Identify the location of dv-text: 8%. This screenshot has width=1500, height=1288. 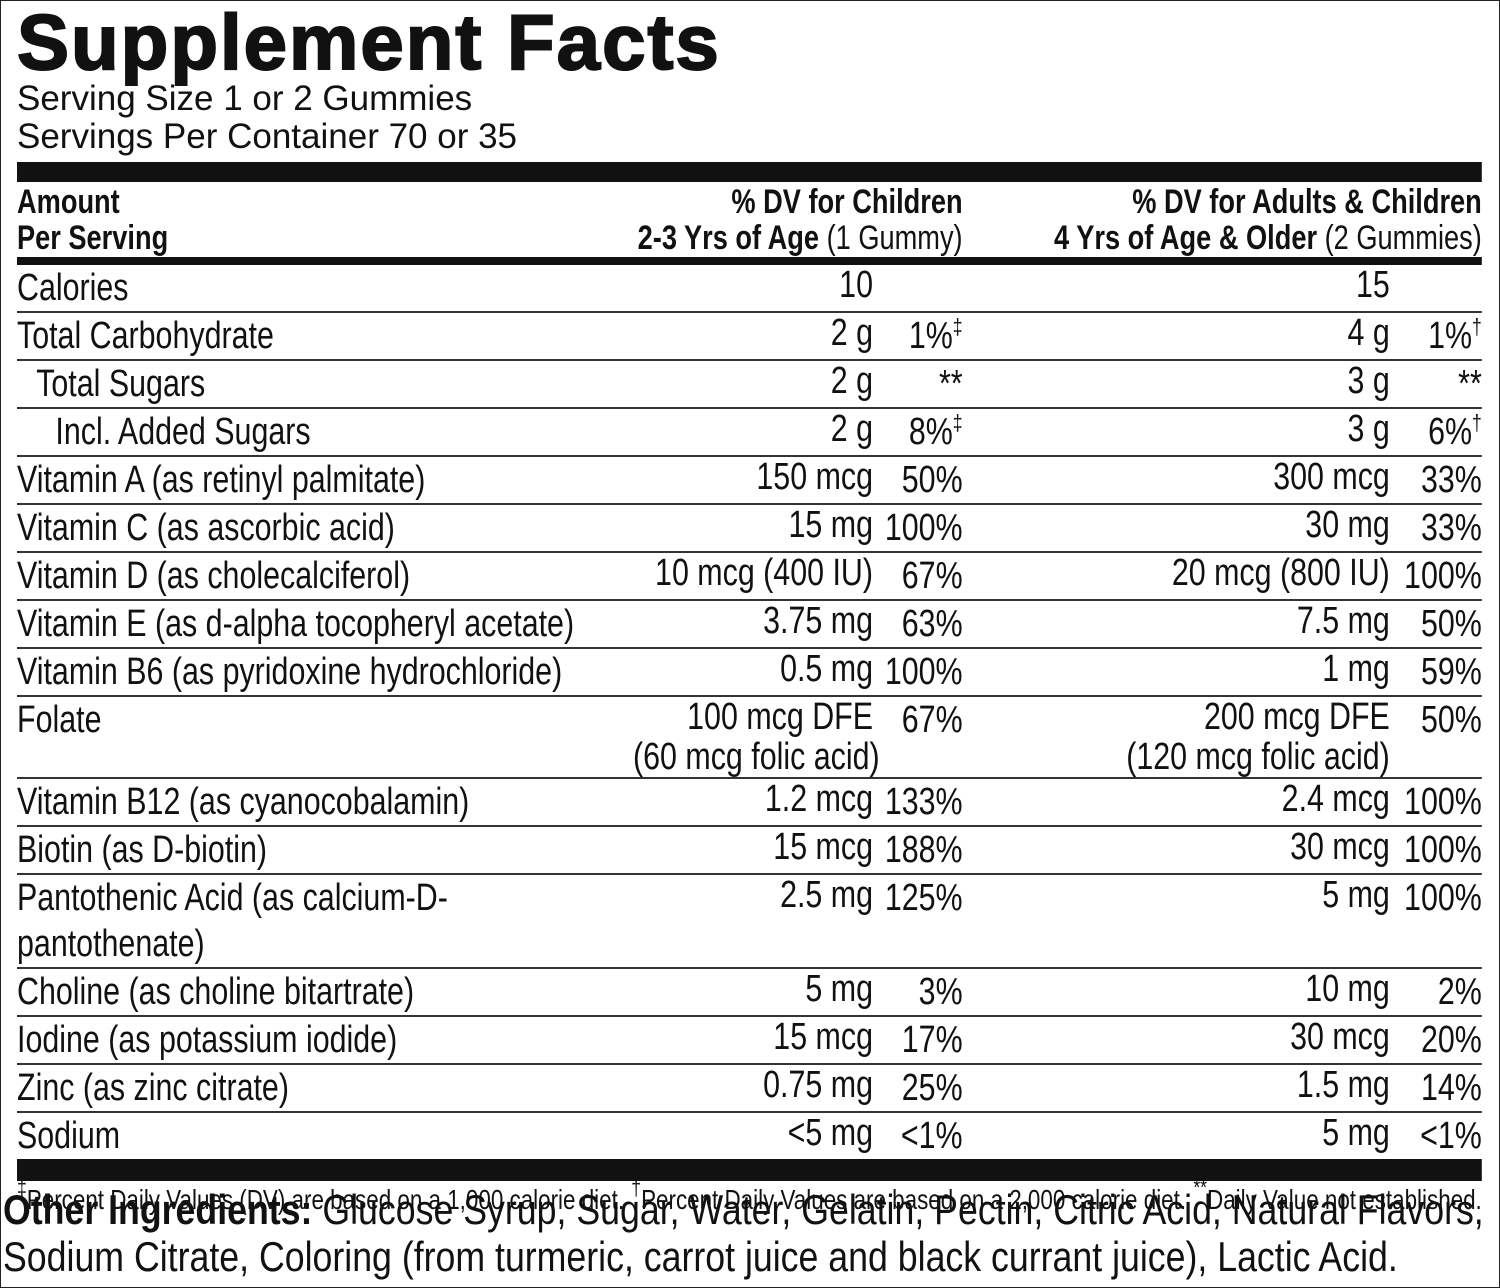
(930, 432).